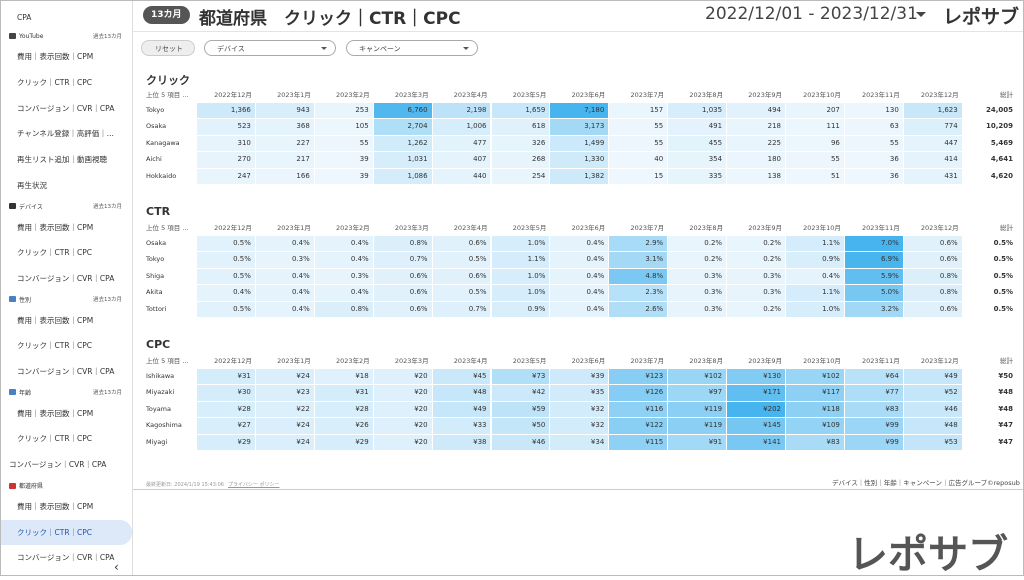  What do you see at coordinates (1005, 408) in the screenshot?
I see `row-total: ¥48` at bounding box center [1005, 408].